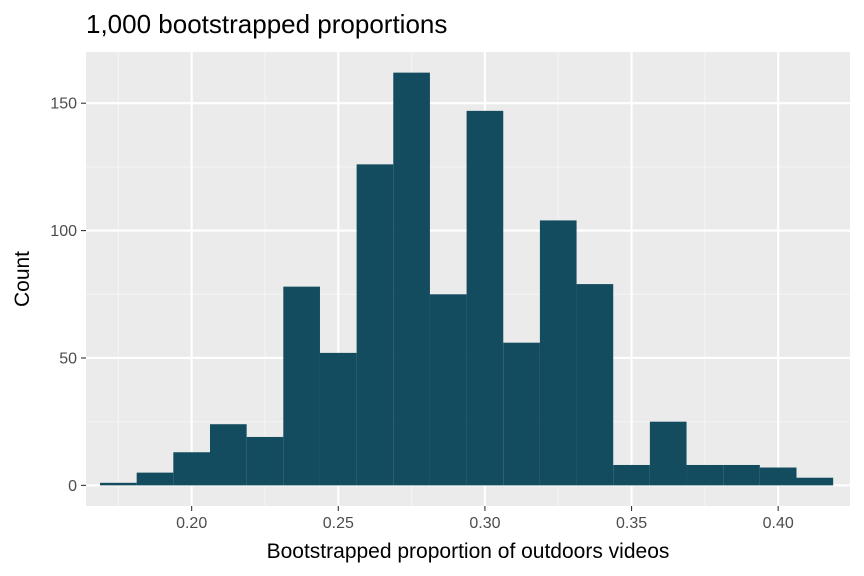 This screenshot has width=864, height=576. Describe the element at coordinates (778, 523) in the screenshot. I see `x-tick-label: 0.40` at that location.